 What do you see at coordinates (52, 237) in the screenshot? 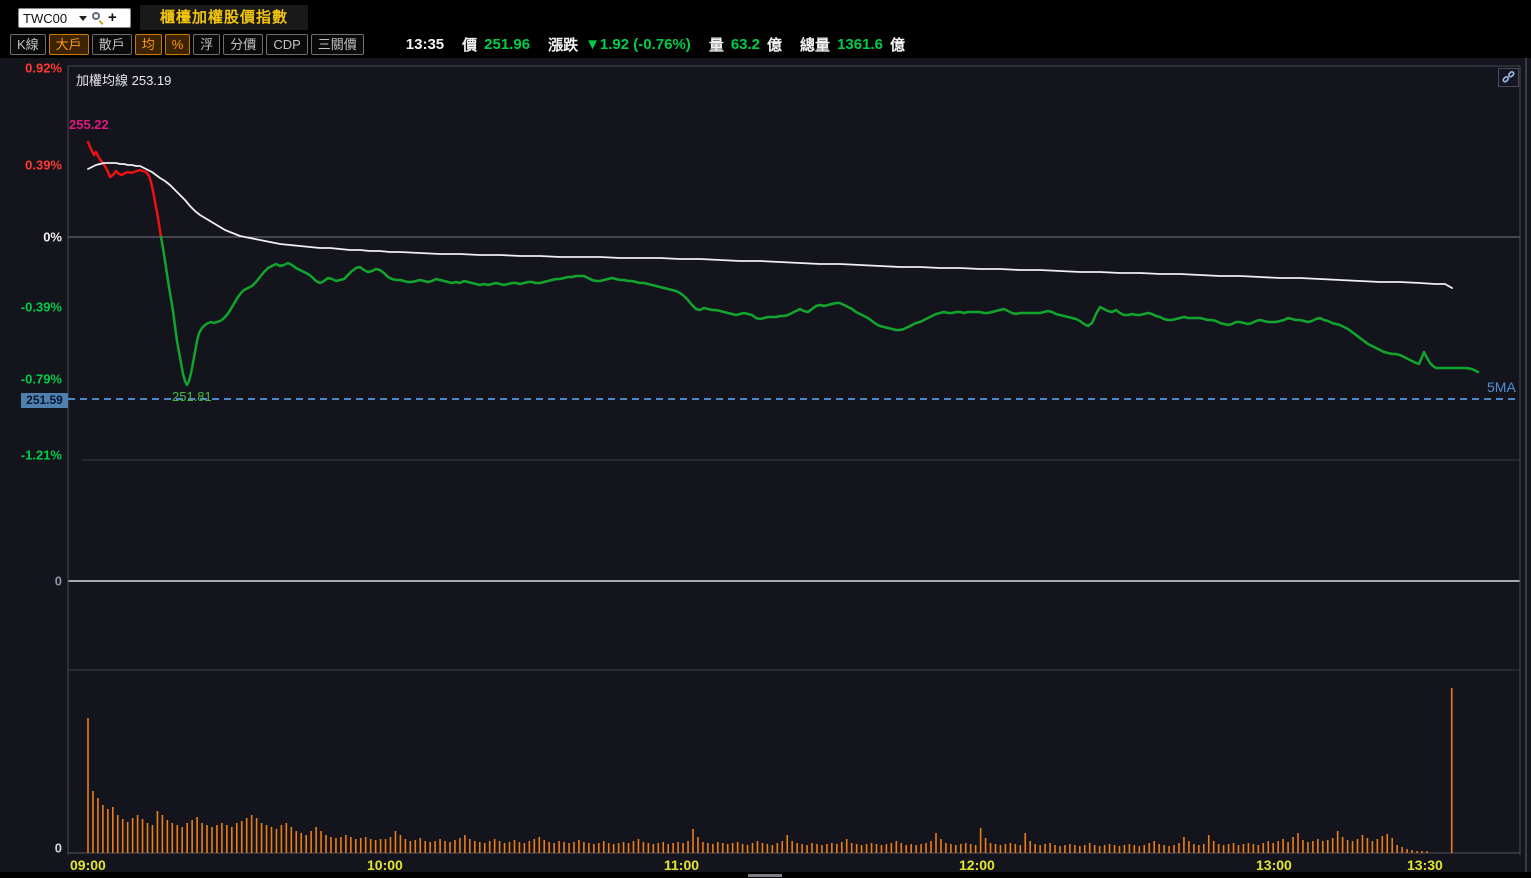
I see `y-axis-label: 0%` at bounding box center [52, 237].